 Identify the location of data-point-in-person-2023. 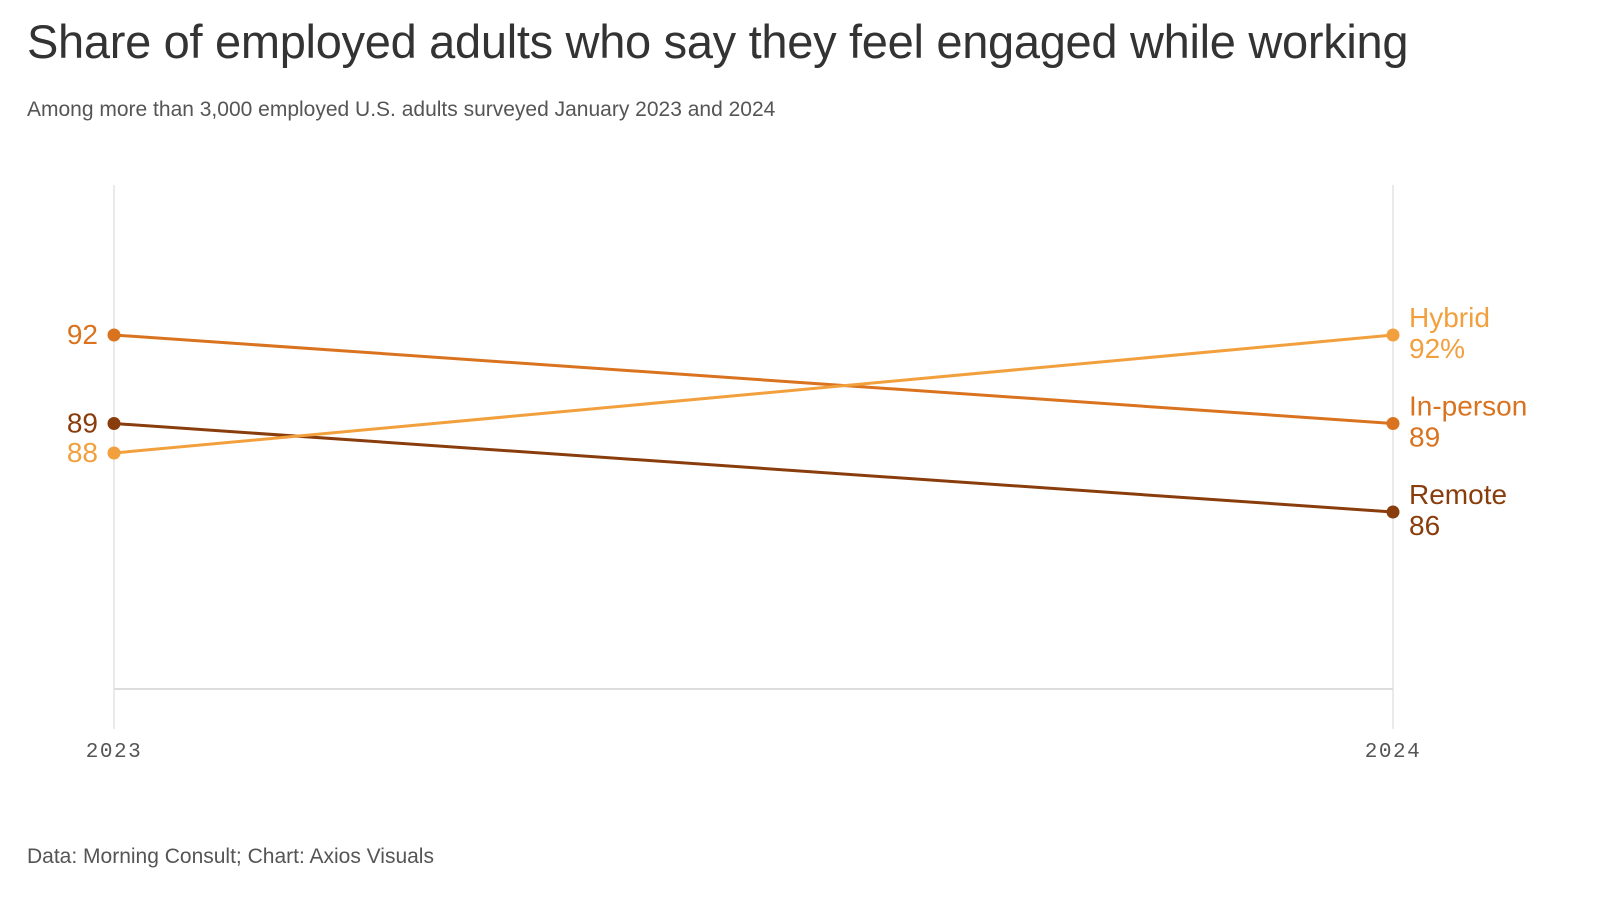
(114, 335).